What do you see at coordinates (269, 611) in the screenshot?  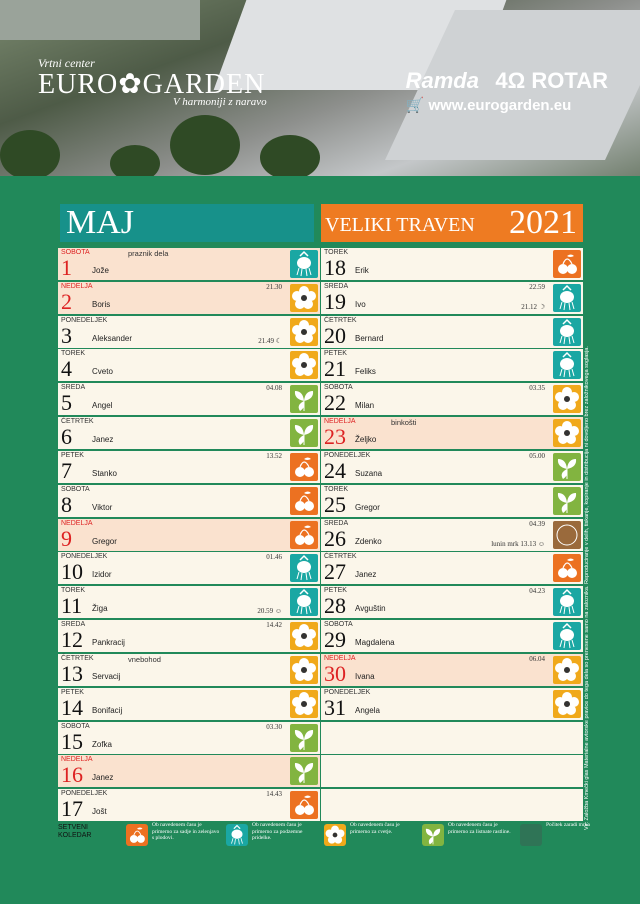 I see `moon-event-time: 20.59 ☺` at bounding box center [269, 611].